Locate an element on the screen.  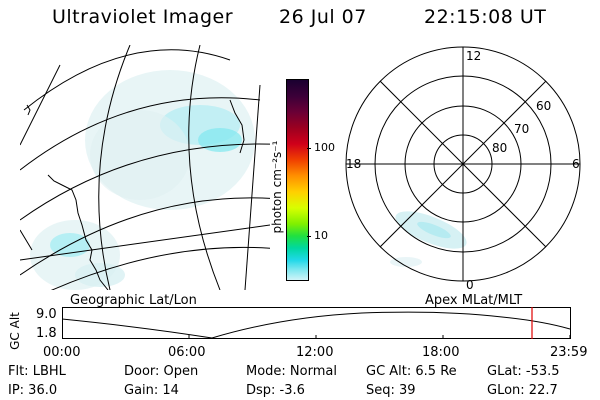
color-scale-bar is located at coordinates (297, 180).